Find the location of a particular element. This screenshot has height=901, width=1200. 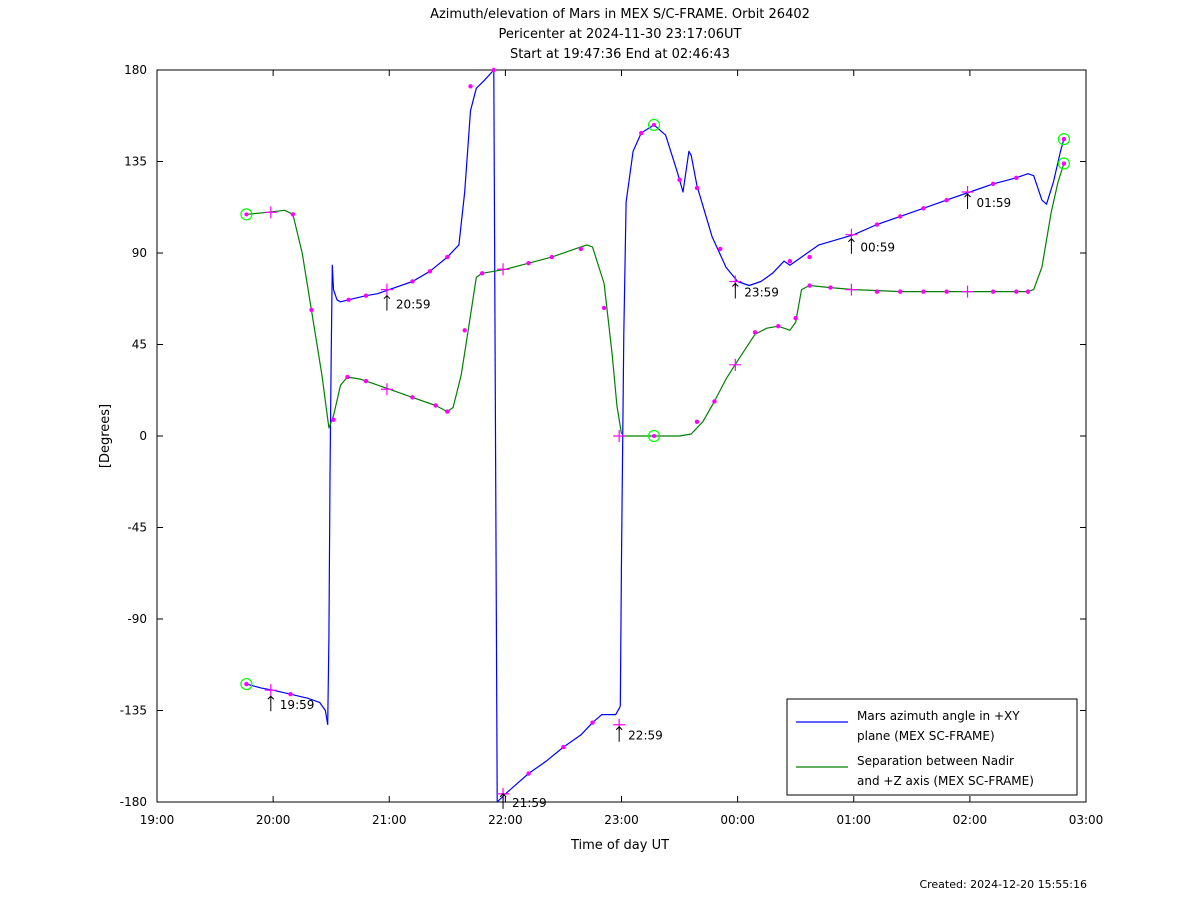

x-tick-label: 21:00 is located at coordinates (389, 820).